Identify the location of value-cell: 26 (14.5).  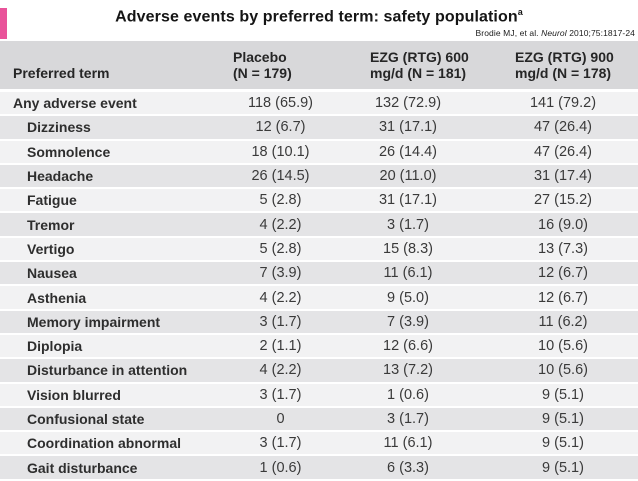
(280, 176).